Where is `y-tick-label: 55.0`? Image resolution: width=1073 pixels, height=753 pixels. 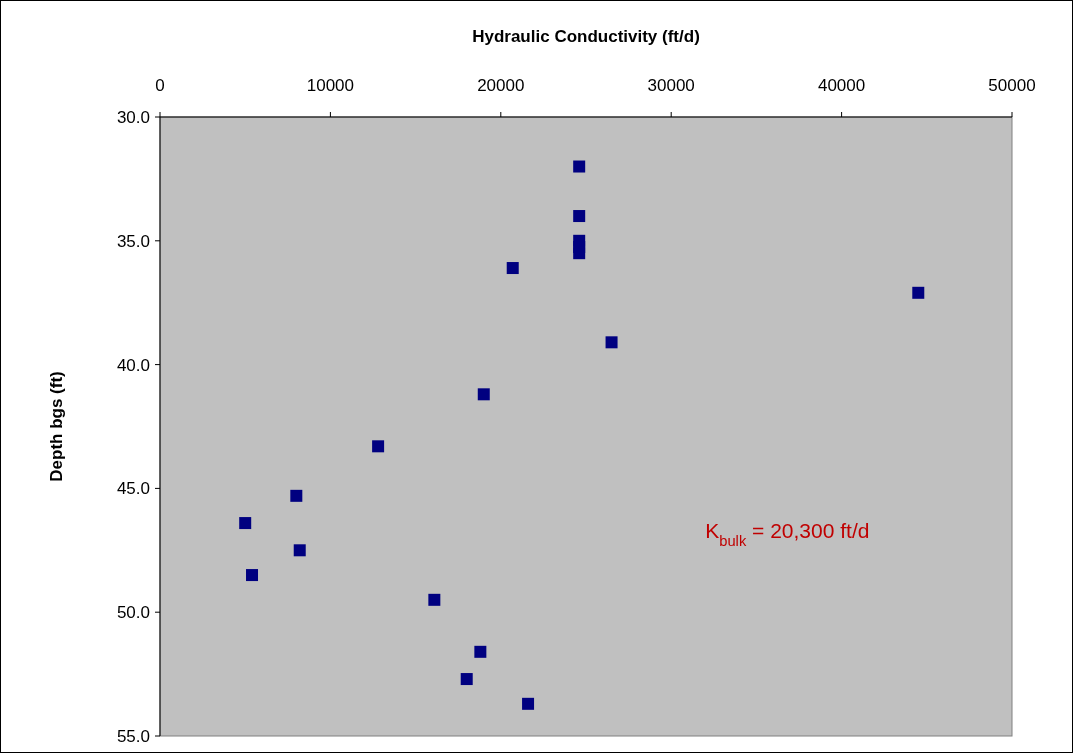
y-tick-label: 55.0 is located at coordinates (133, 736).